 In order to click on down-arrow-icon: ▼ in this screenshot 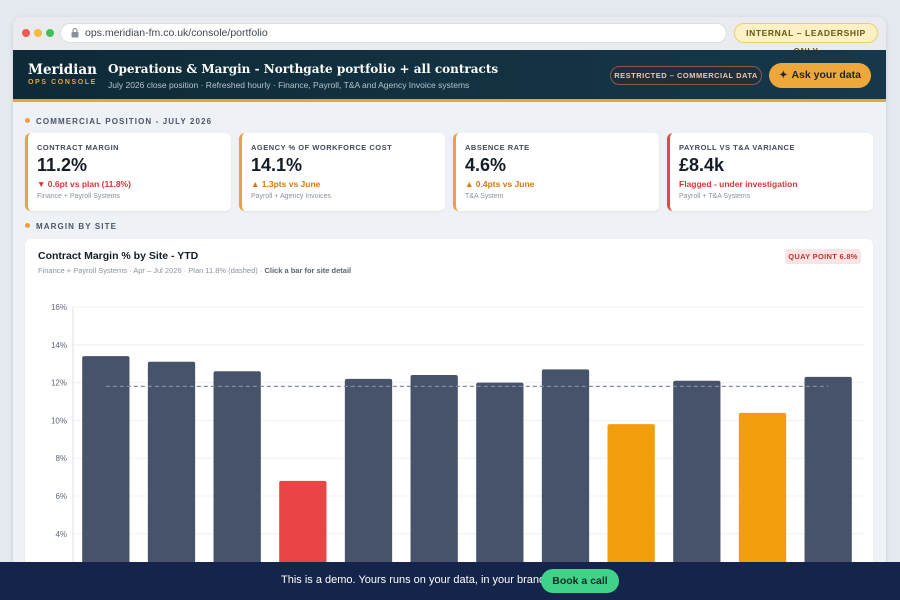, I will do `click(41, 184)`.